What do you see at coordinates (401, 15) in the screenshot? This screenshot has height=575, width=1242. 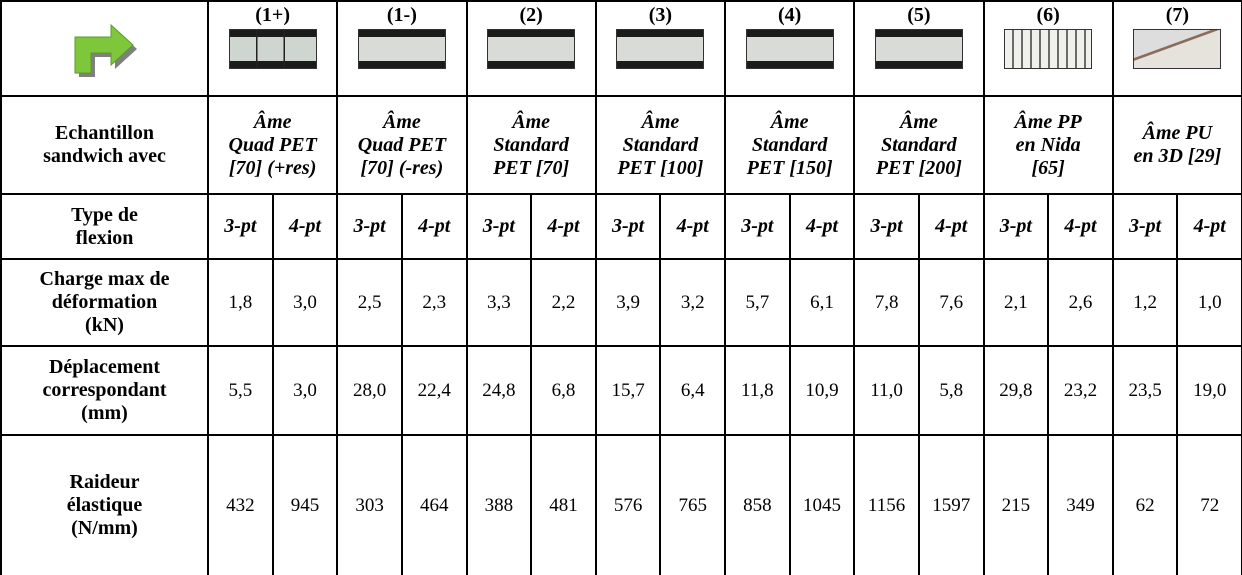 I see `group-label: (1-)` at bounding box center [401, 15].